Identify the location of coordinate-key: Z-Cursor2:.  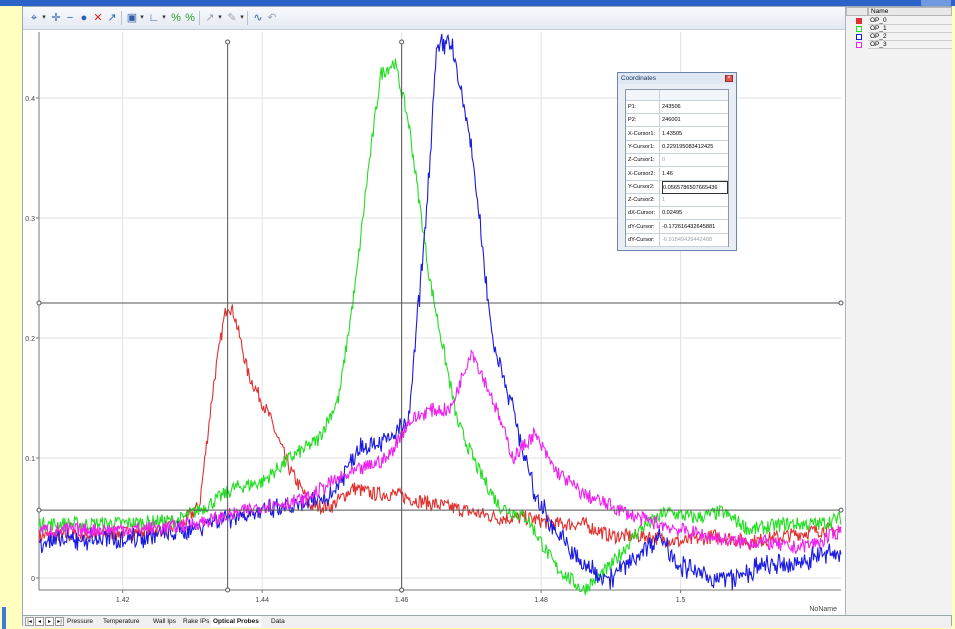
(643, 200).